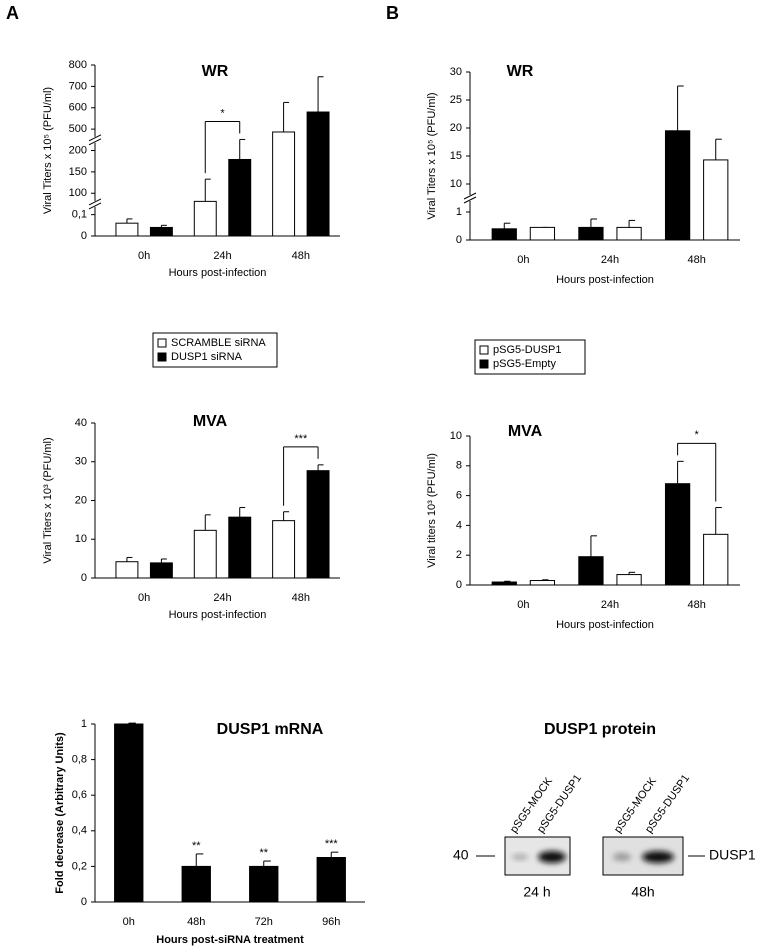  What do you see at coordinates (459, 496) in the screenshot?
I see `y-tick-label: 6` at bounding box center [459, 496].